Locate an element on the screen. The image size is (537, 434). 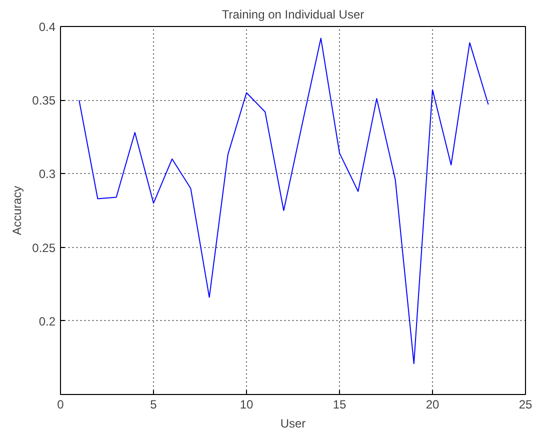
x-tick-label: 10 is located at coordinates (247, 405).